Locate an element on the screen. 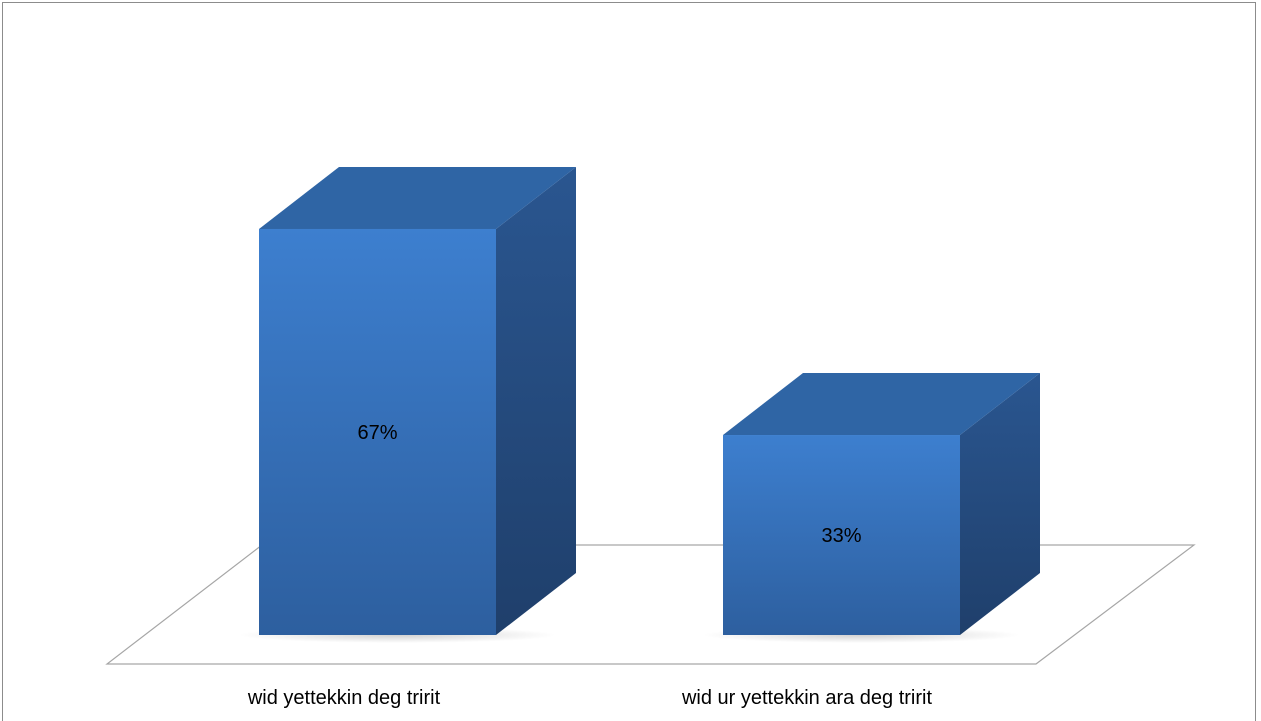 This screenshot has height=721, width=1261. category-label-2: wid ur yettekkin ara deg tririt is located at coordinates (807, 698).